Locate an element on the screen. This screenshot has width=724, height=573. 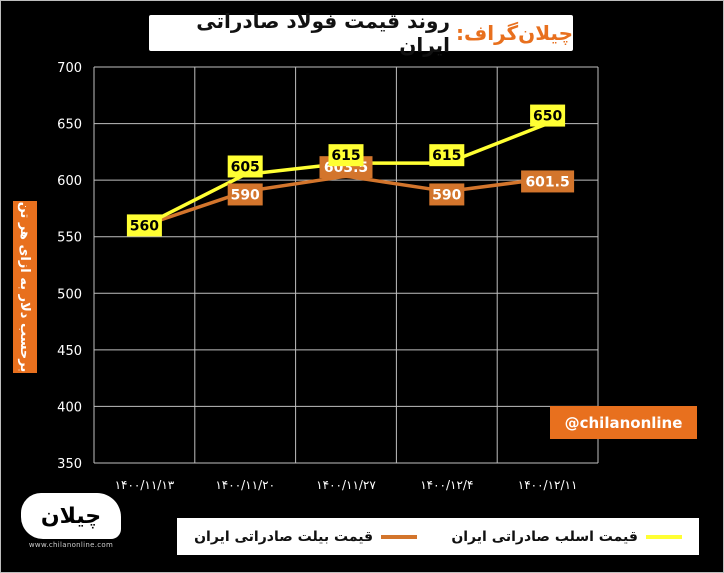
data-label-billet: 601.5 is located at coordinates (547, 182).